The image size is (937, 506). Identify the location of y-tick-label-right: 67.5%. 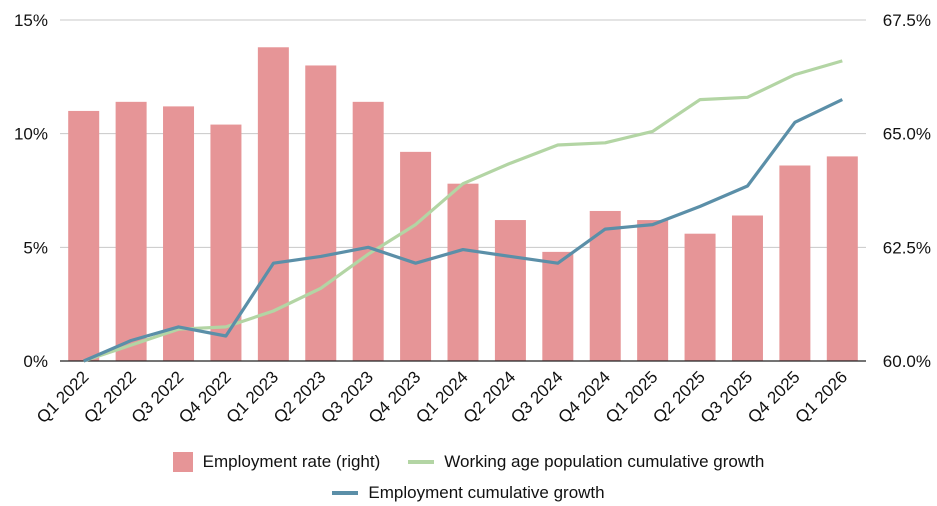
(907, 20).